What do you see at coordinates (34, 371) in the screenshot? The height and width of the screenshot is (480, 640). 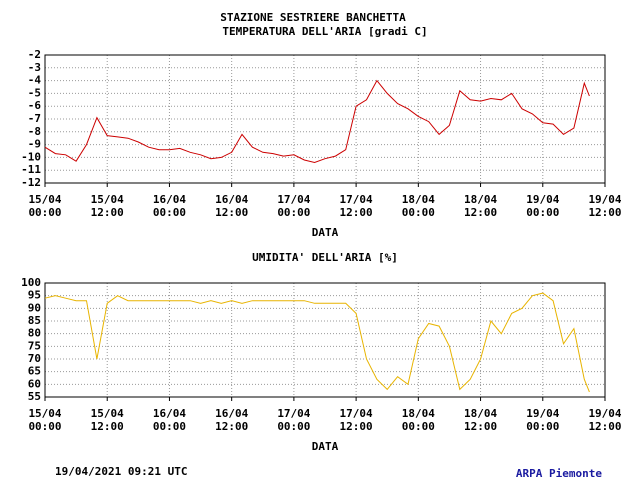 I see `y-tick-label: 65` at bounding box center [34, 371].